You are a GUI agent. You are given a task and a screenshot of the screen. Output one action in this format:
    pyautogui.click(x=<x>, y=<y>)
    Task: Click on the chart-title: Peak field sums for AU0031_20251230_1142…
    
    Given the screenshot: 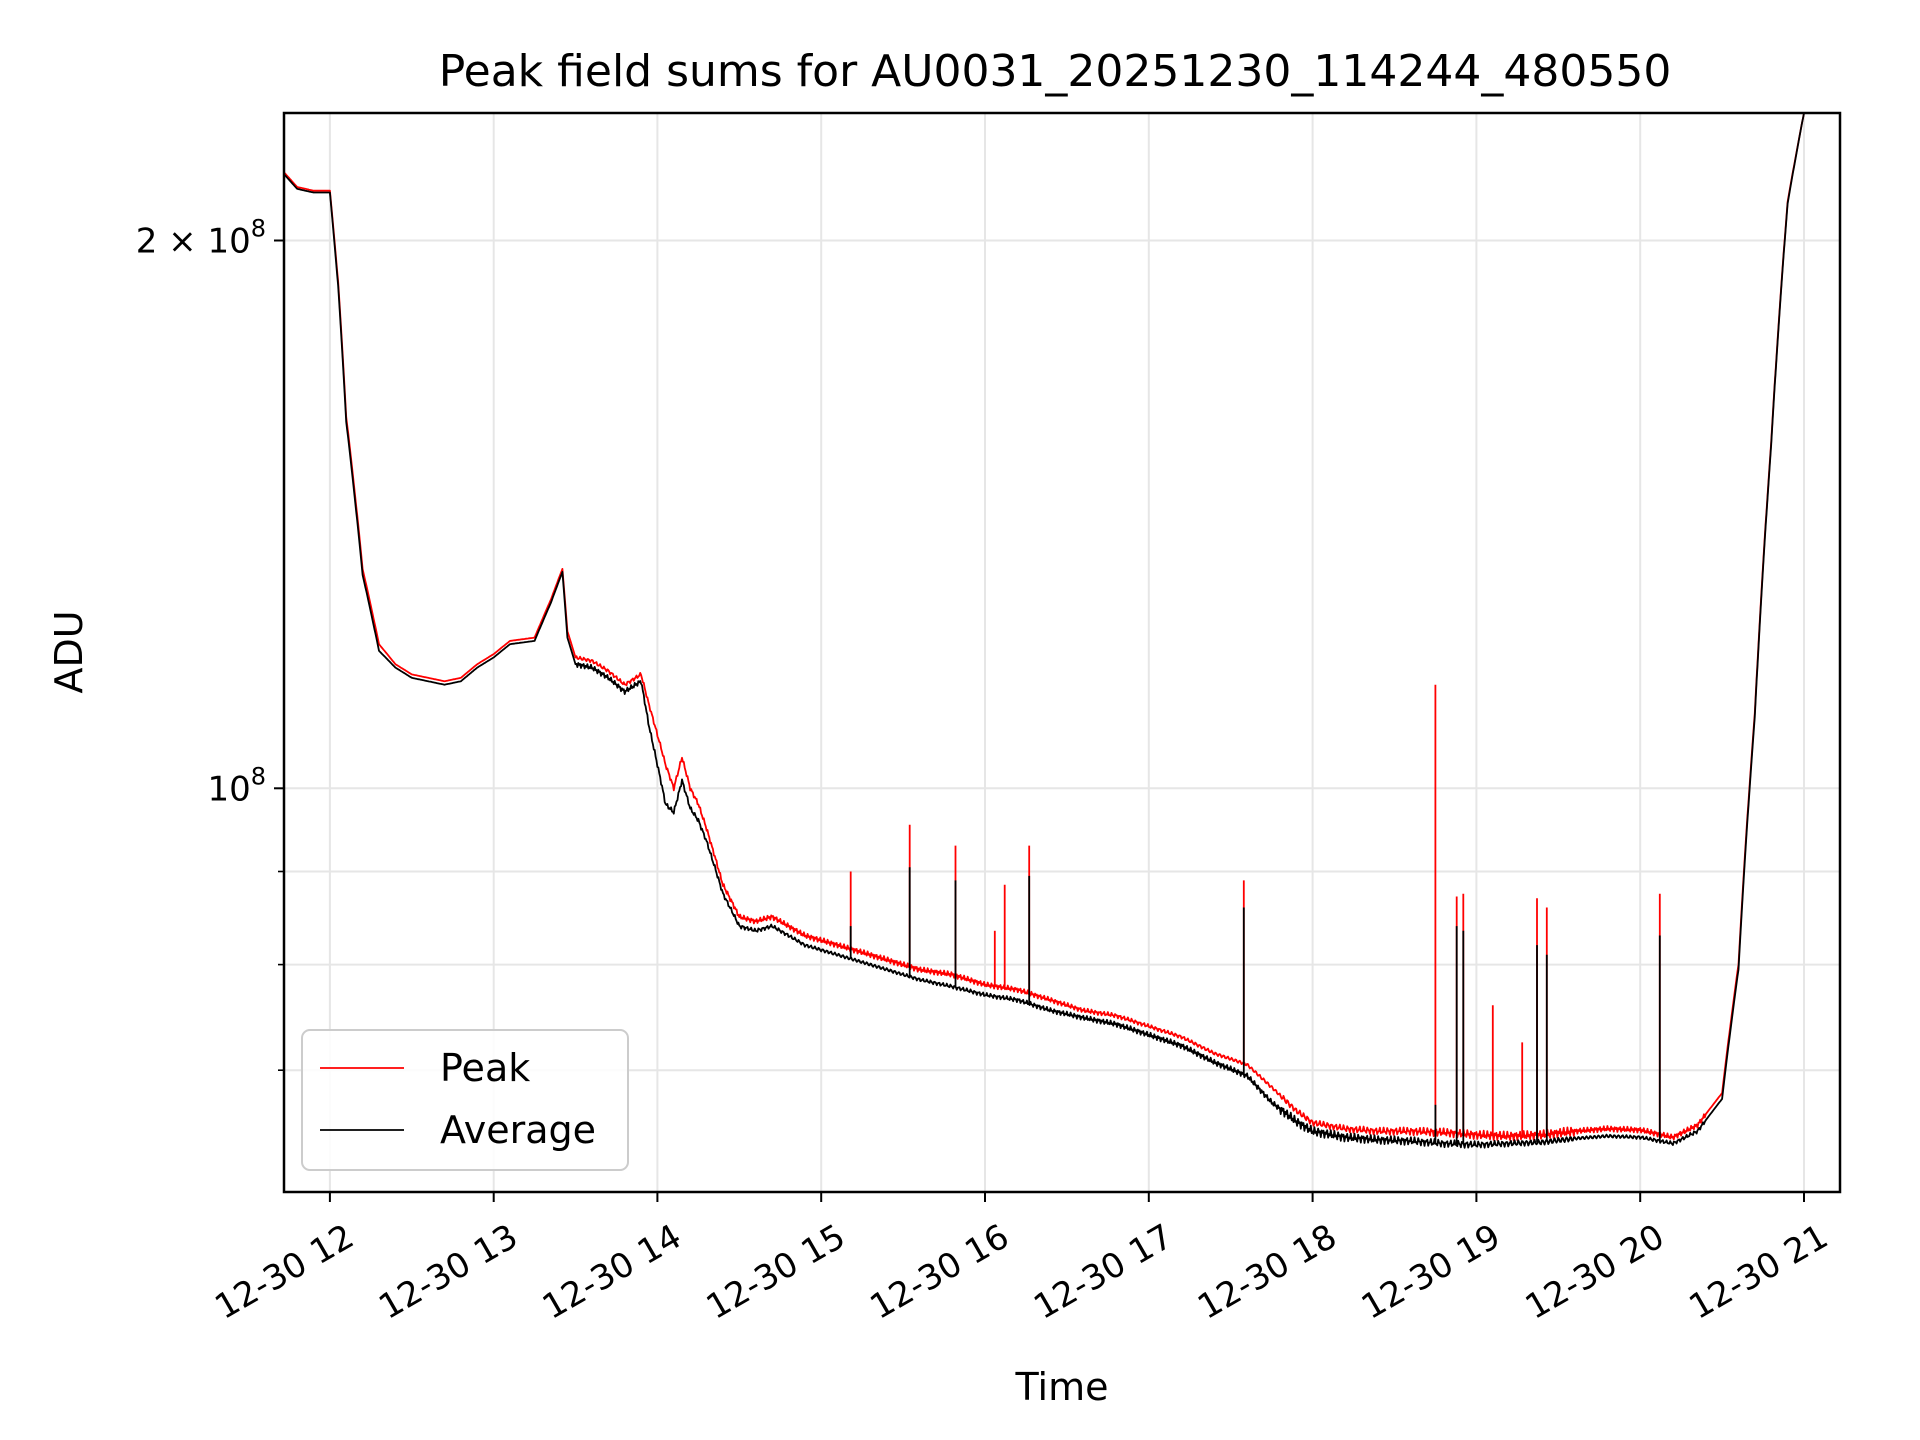 What is the action you would take?
    pyautogui.click(x=1055, y=71)
    